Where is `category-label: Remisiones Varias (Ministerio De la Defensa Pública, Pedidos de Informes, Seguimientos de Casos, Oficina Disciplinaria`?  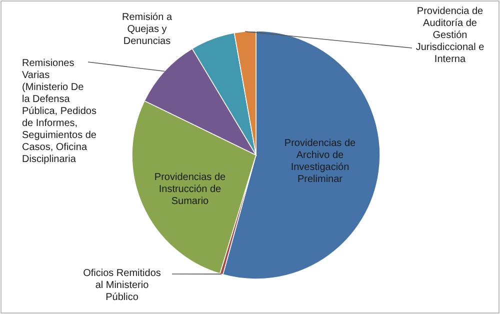
category-label: Remisiones Varias (Ministerio De la Defensa Pública, Pedidos de Informes, Seguimientos de Casos, Oficina Disciplinaria is located at coordinates (59, 111).